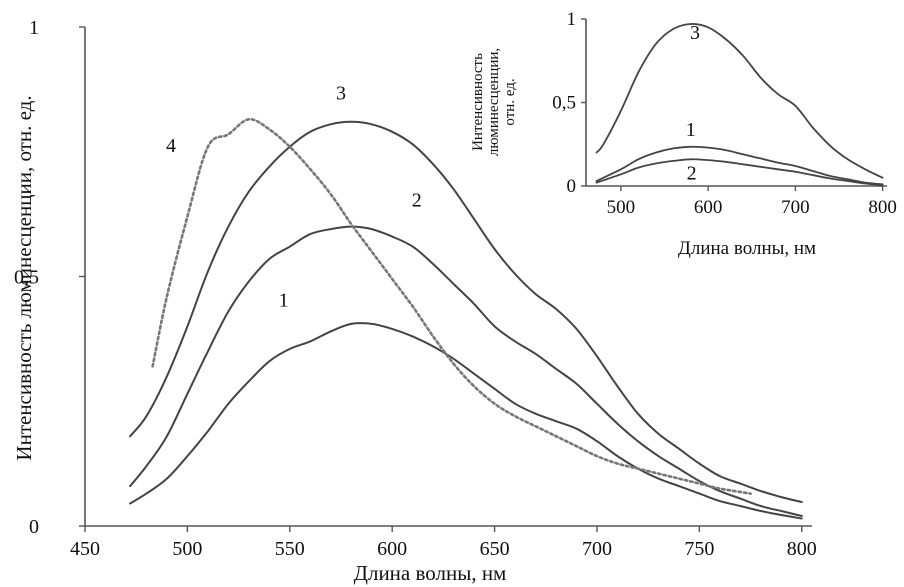  Describe the element at coordinates (739, 101) in the screenshot. I see `inset-series-3-line` at that location.